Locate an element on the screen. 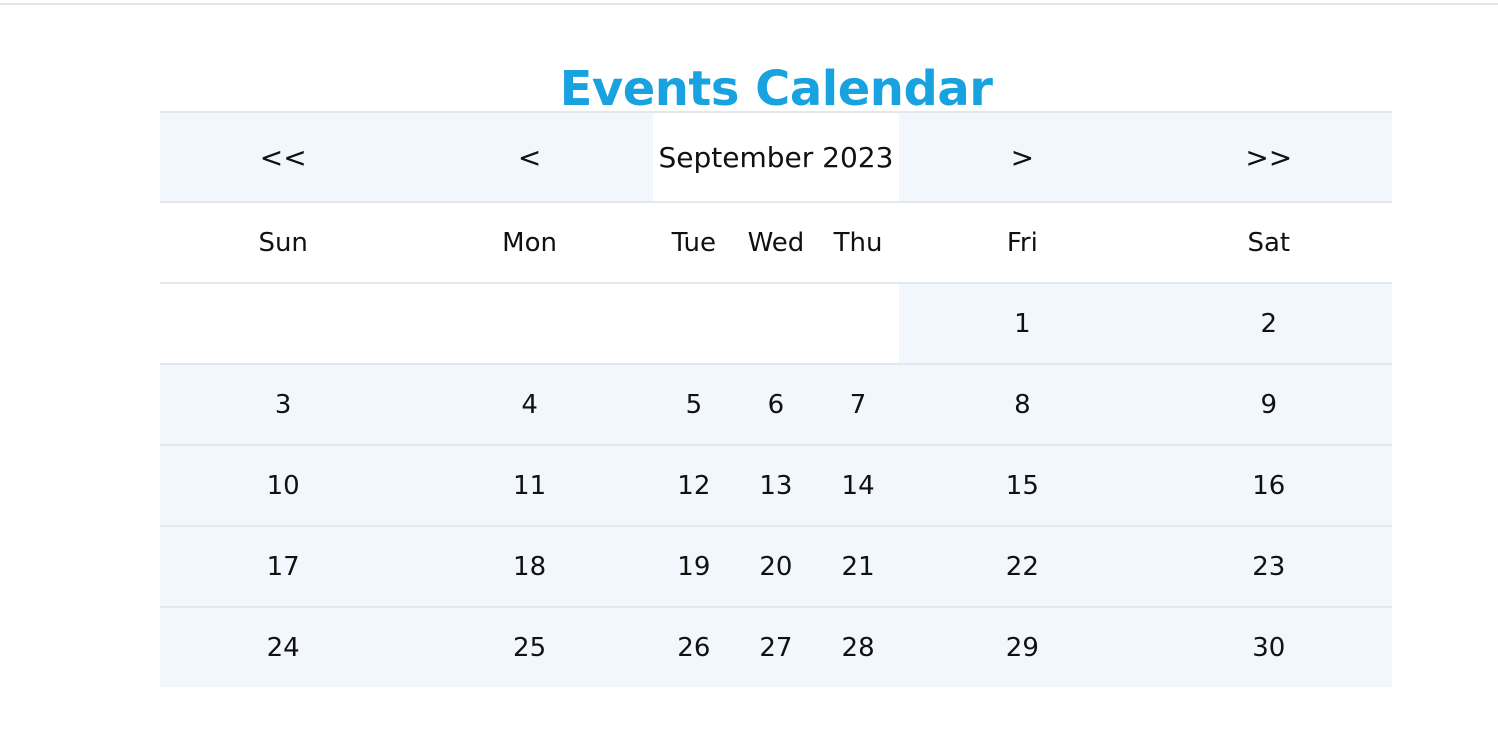 This screenshot has width=1498, height=756. day-cell: 14 is located at coordinates (858, 485).